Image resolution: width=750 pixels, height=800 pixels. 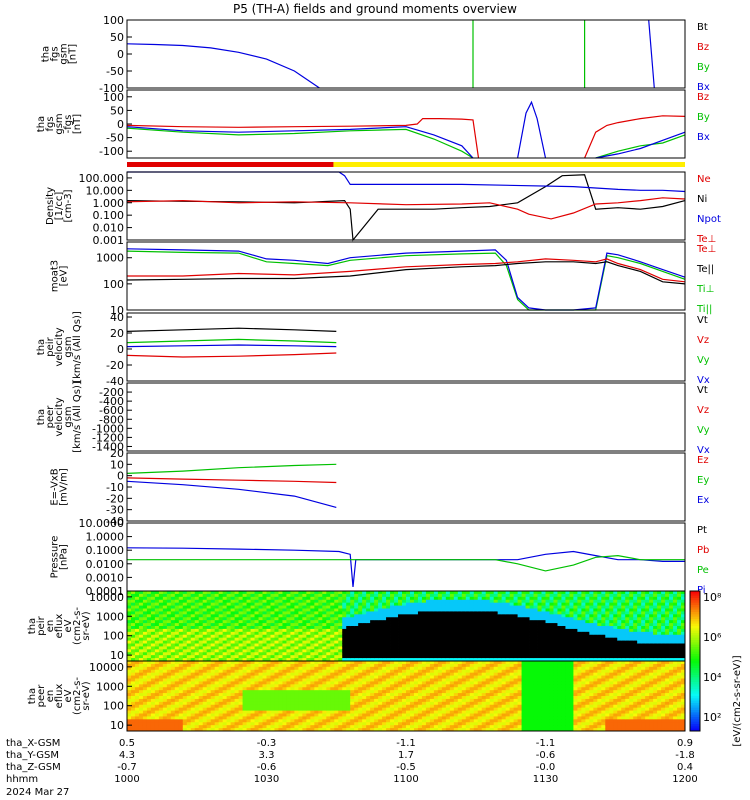 What do you see at coordinates (102, 178) in the screenshot?
I see `ytick-label: 100.000` at bounding box center [102, 178].